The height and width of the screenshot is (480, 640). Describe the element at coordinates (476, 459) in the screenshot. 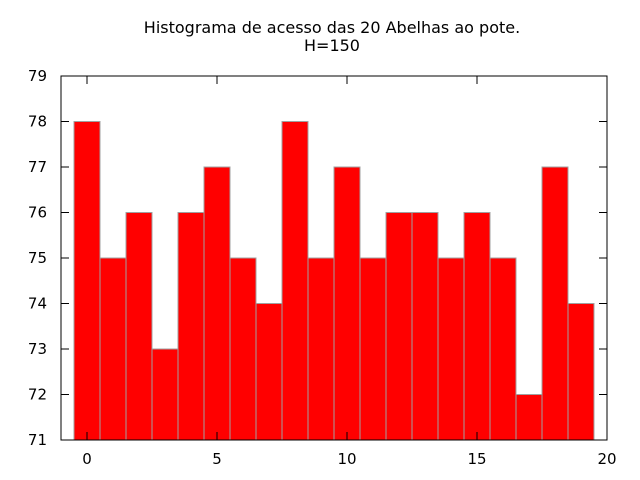

I see `x-tick-label: 15` at that location.